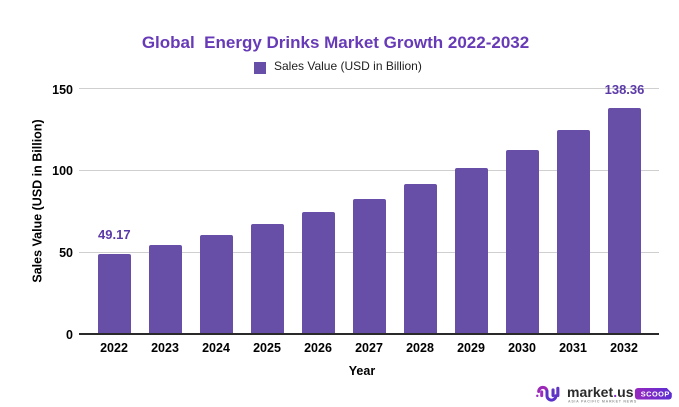  Describe the element at coordinates (600, 392) in the screenshot. I see `svg-text: market.us` at that location.